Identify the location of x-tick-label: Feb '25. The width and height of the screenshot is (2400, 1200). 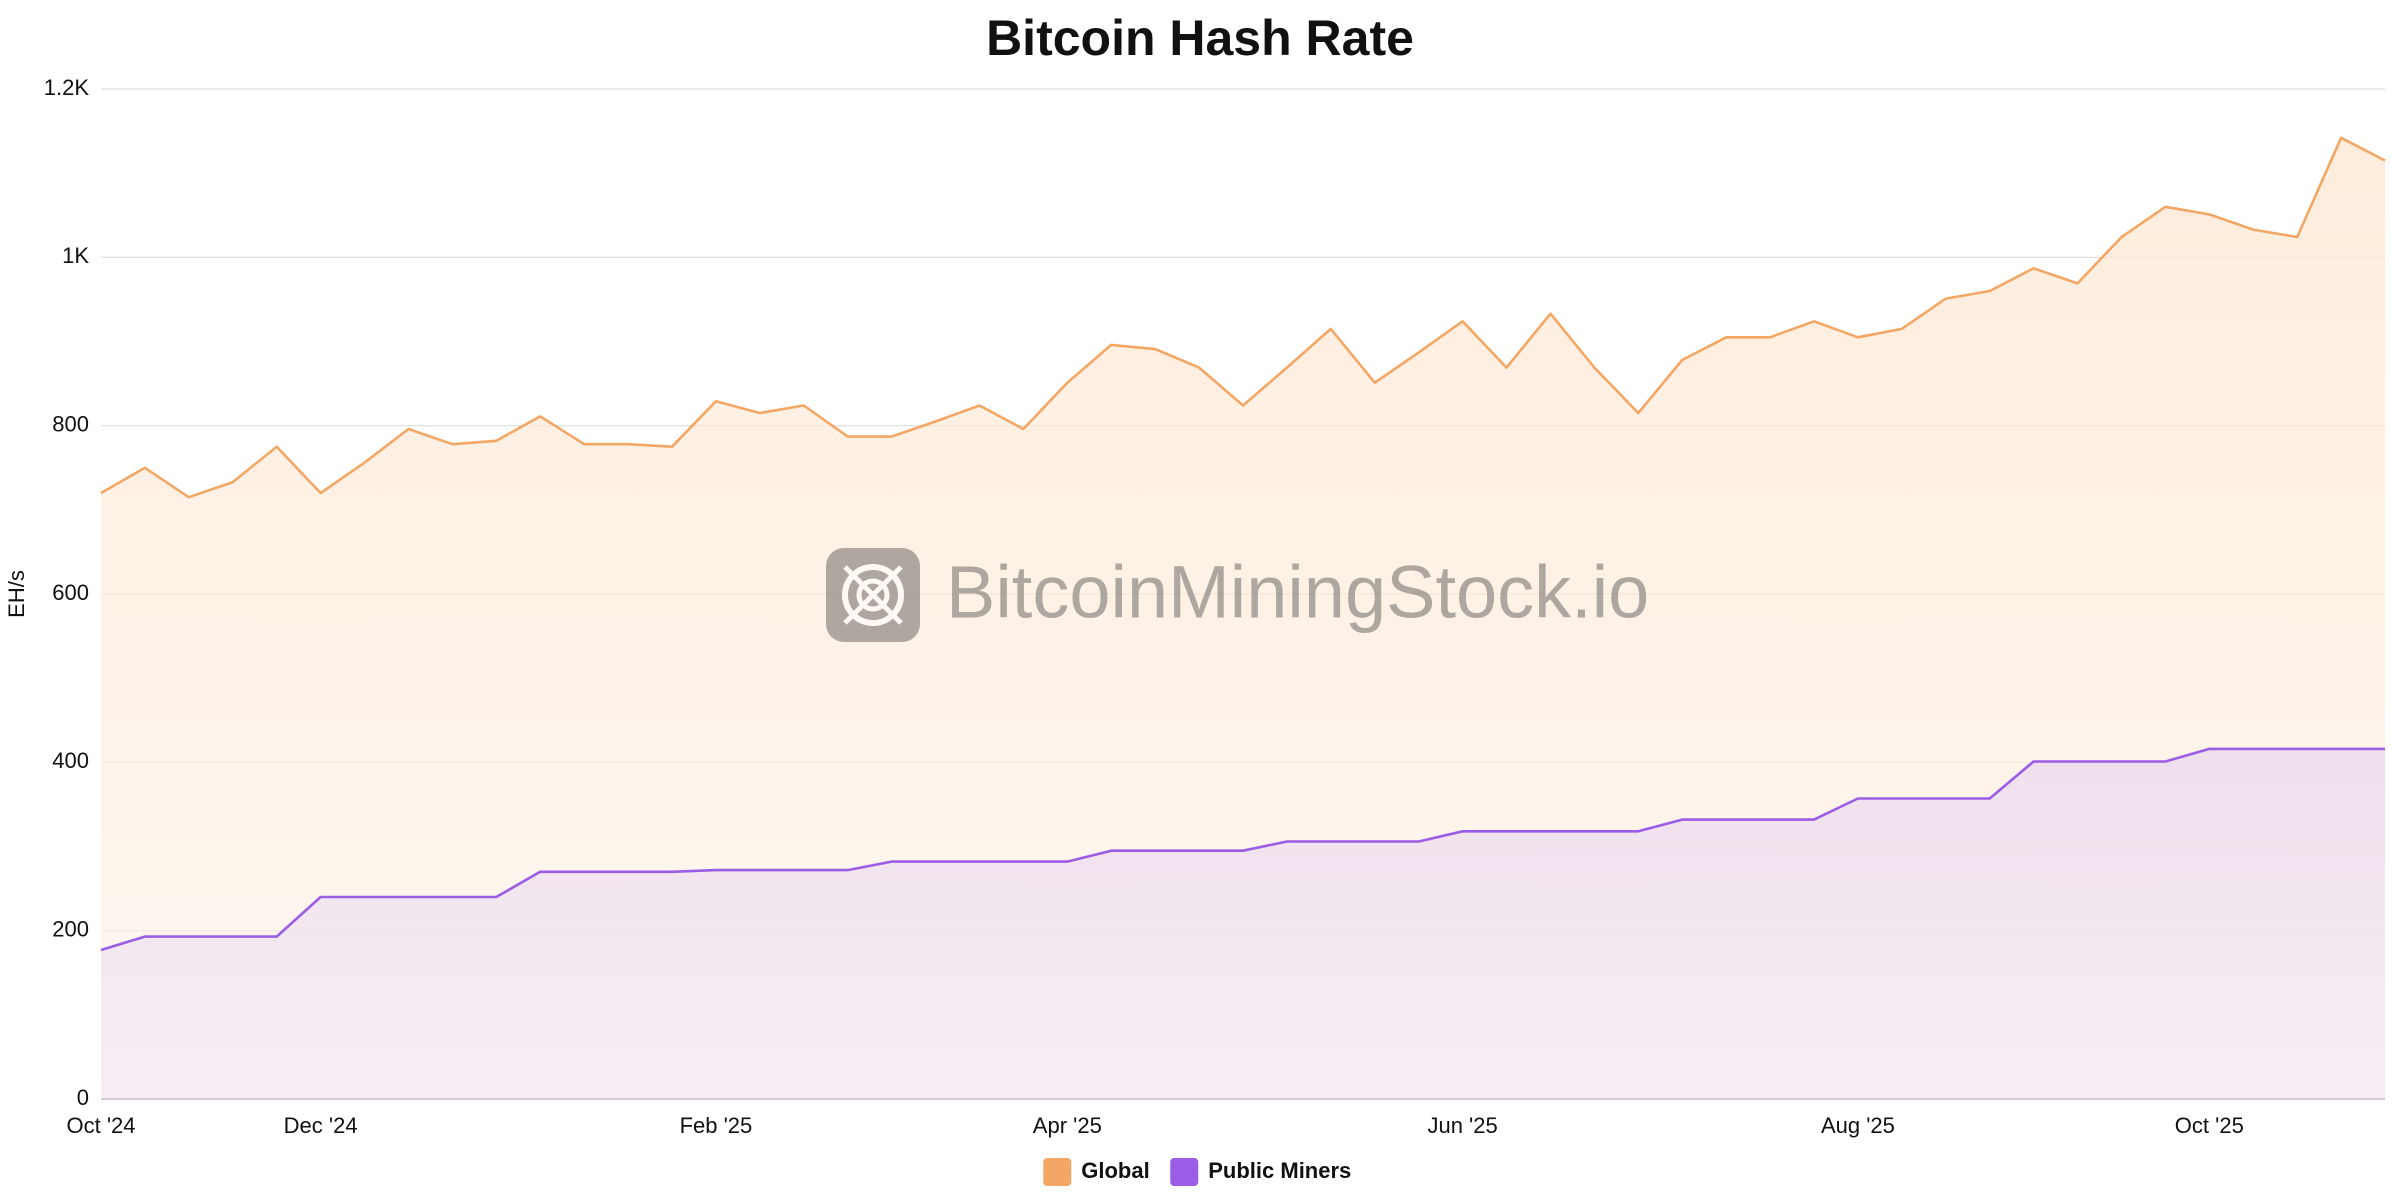
(716, 1125).